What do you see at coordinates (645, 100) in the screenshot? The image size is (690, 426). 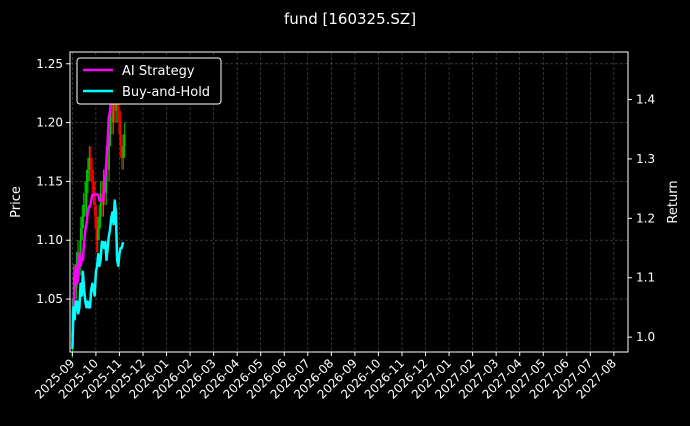 I see `y-tick-label-right: 1.4` at bounding box center [645, 100].